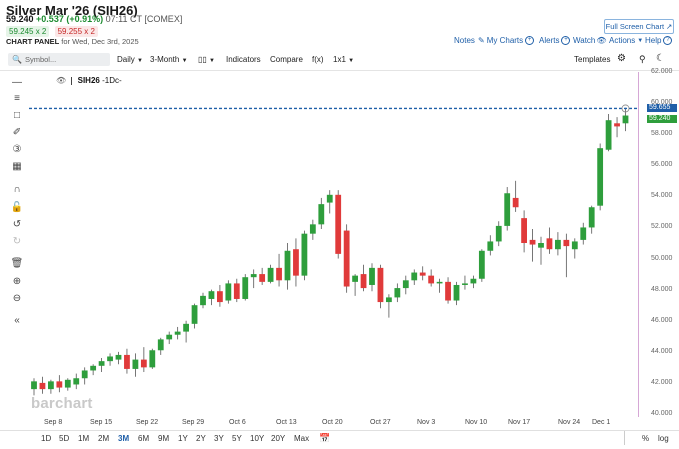  I want to click on trash-icon: 🗑, so click(17, 263).